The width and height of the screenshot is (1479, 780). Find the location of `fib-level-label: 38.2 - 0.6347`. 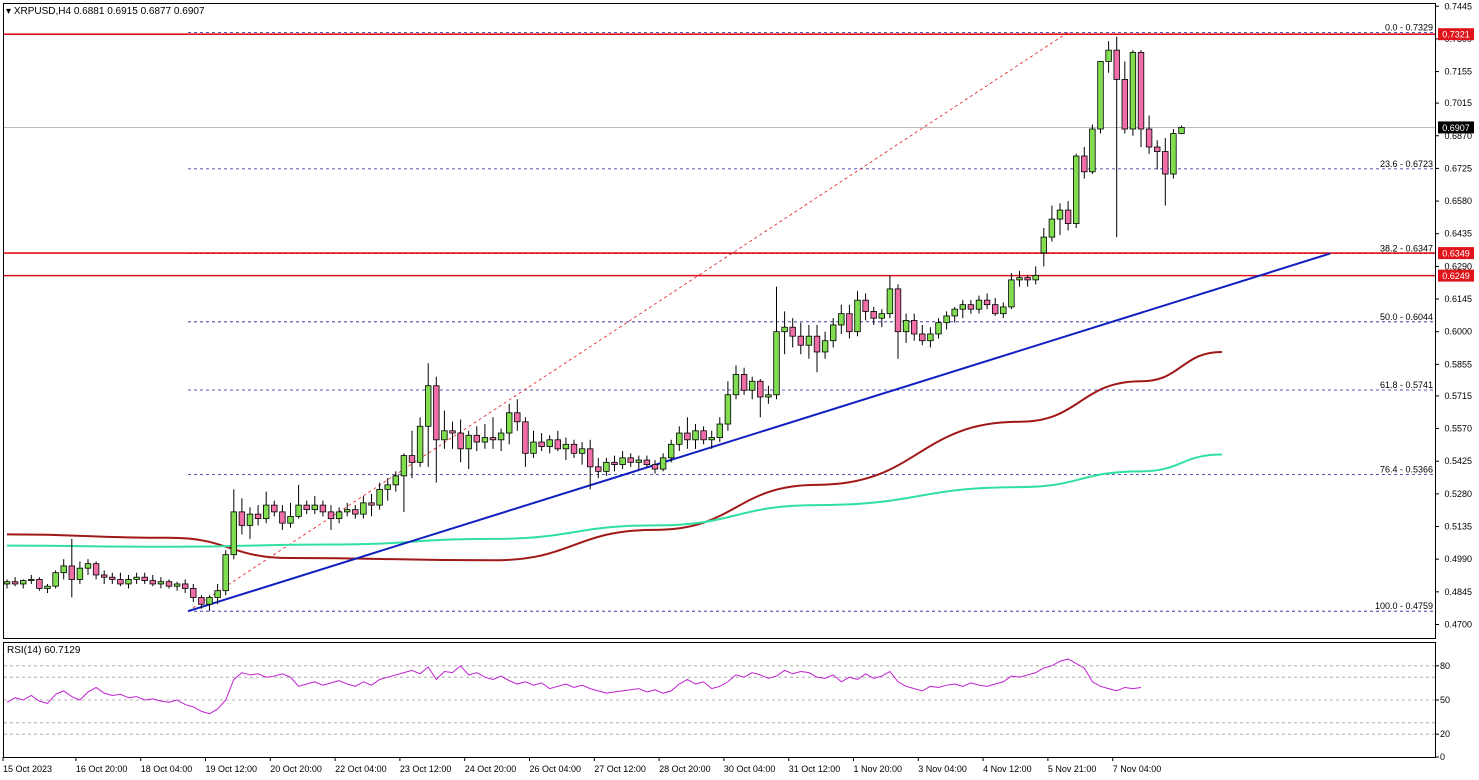

fib-level-label: 38.2 - 0.6347 is located at coordinates (1406, 249).